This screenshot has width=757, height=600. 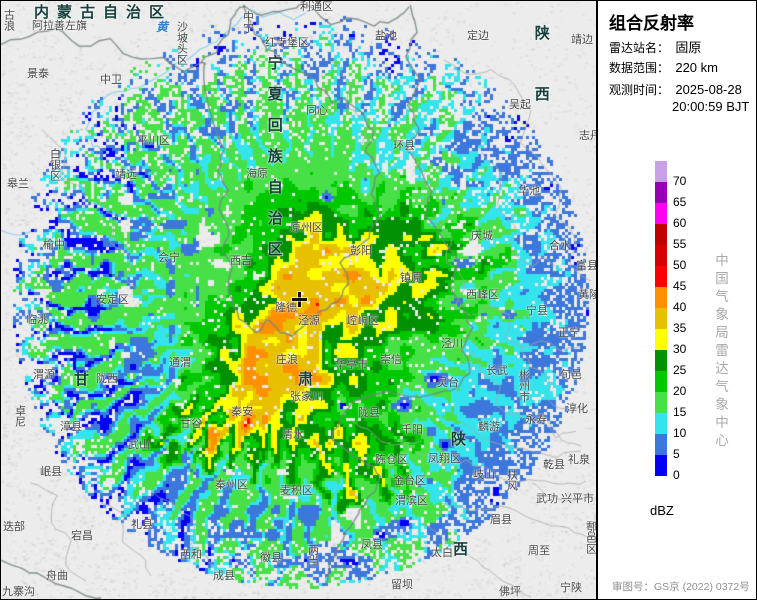 What do you see at coordinates (560, 246) in the screenshot?
I see `place-label: 合水` at bounding box center [560, 246].